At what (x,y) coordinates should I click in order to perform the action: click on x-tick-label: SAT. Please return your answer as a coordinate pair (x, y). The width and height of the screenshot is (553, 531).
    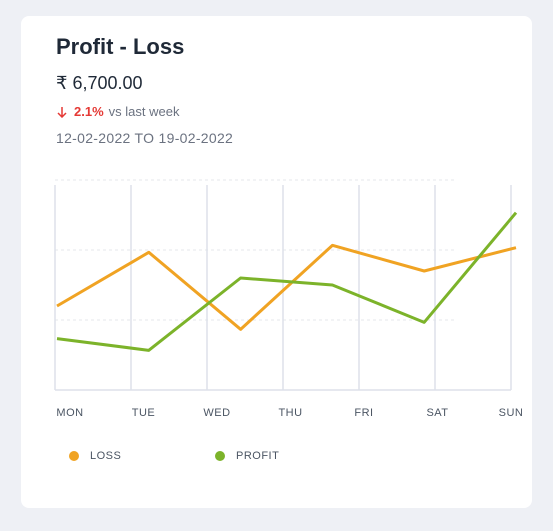
    Looking at the image, I should click on (437, 413).